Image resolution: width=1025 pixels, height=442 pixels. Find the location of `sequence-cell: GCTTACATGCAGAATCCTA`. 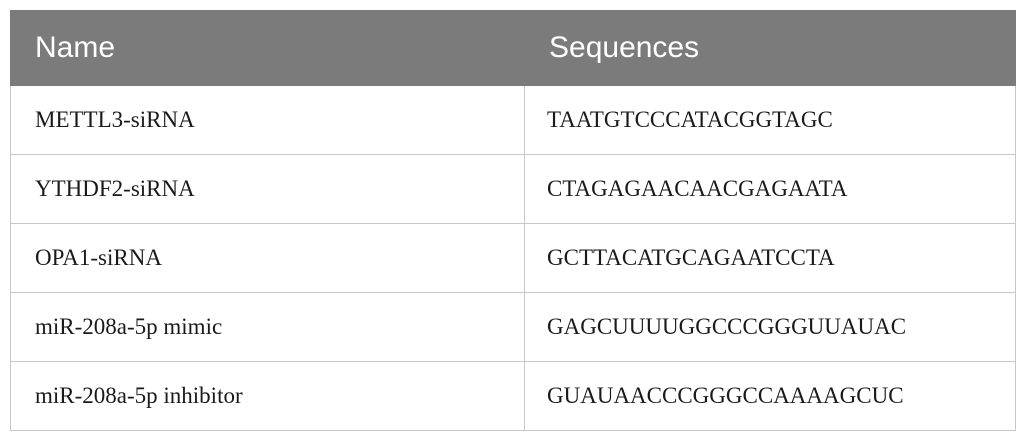

sequence-cell: GCTTACATGCAGAATCCTA is located at coordinates (770, 258).